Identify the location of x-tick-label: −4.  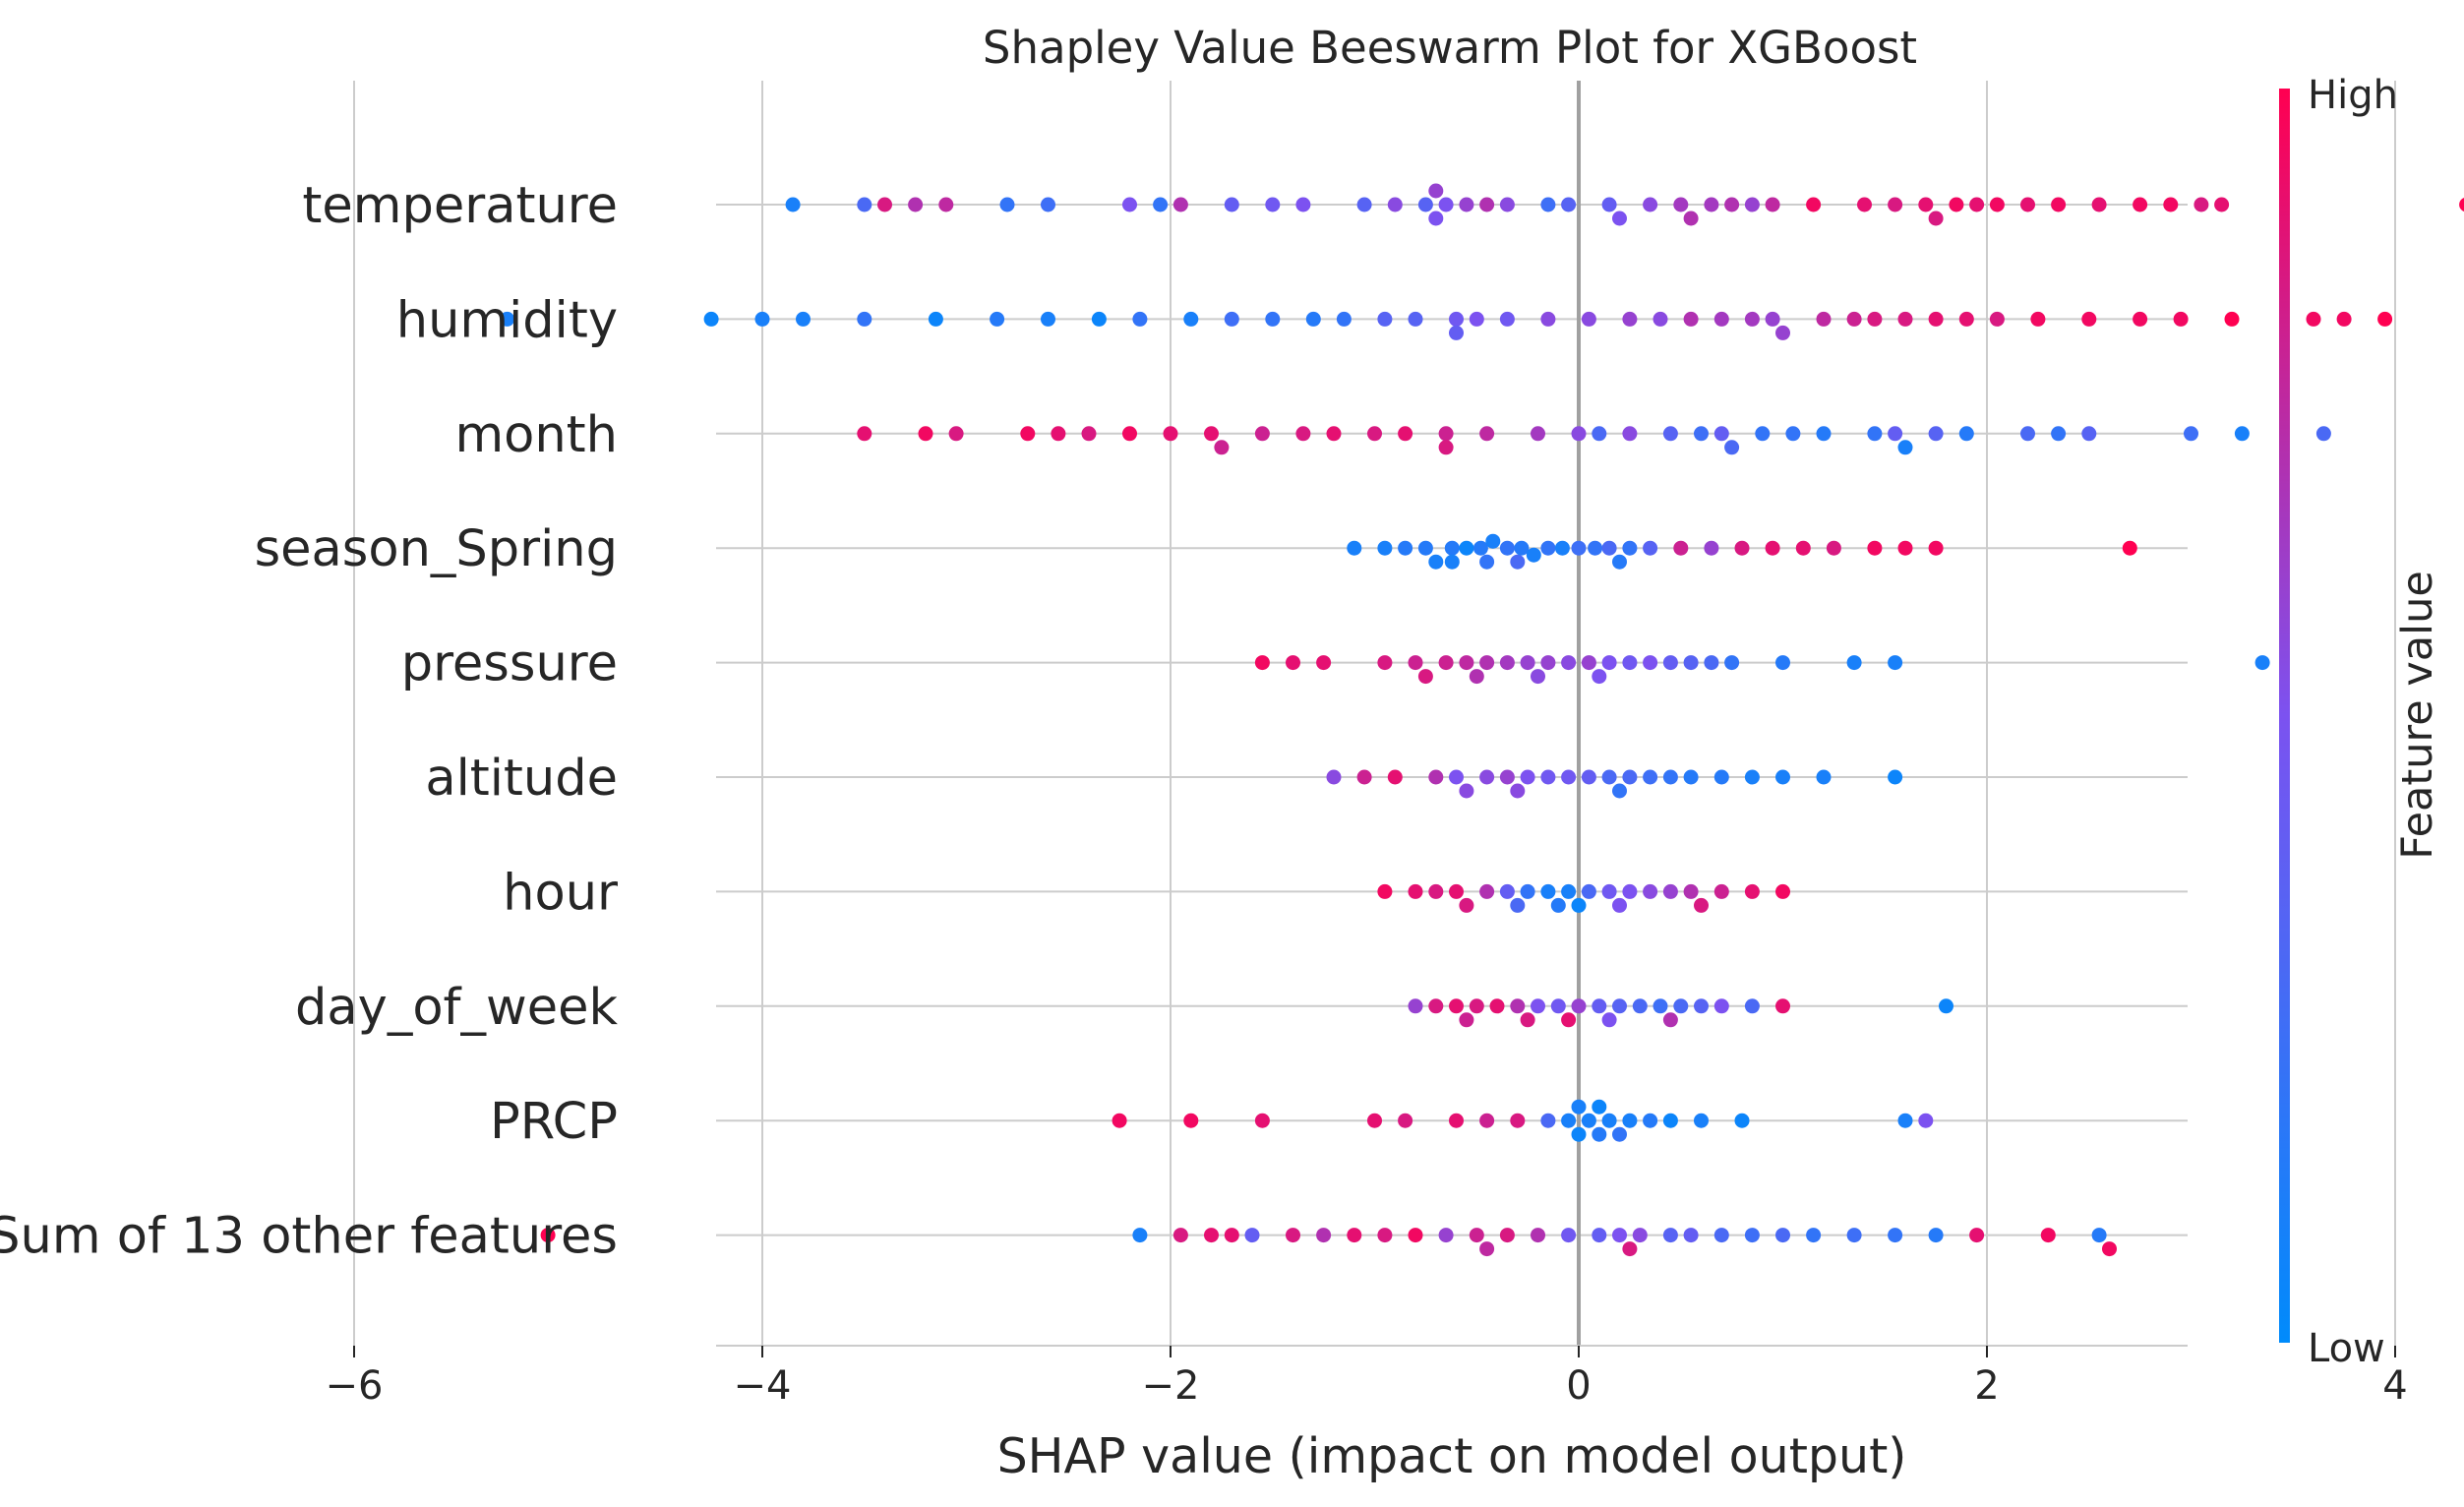
(763, 1386).